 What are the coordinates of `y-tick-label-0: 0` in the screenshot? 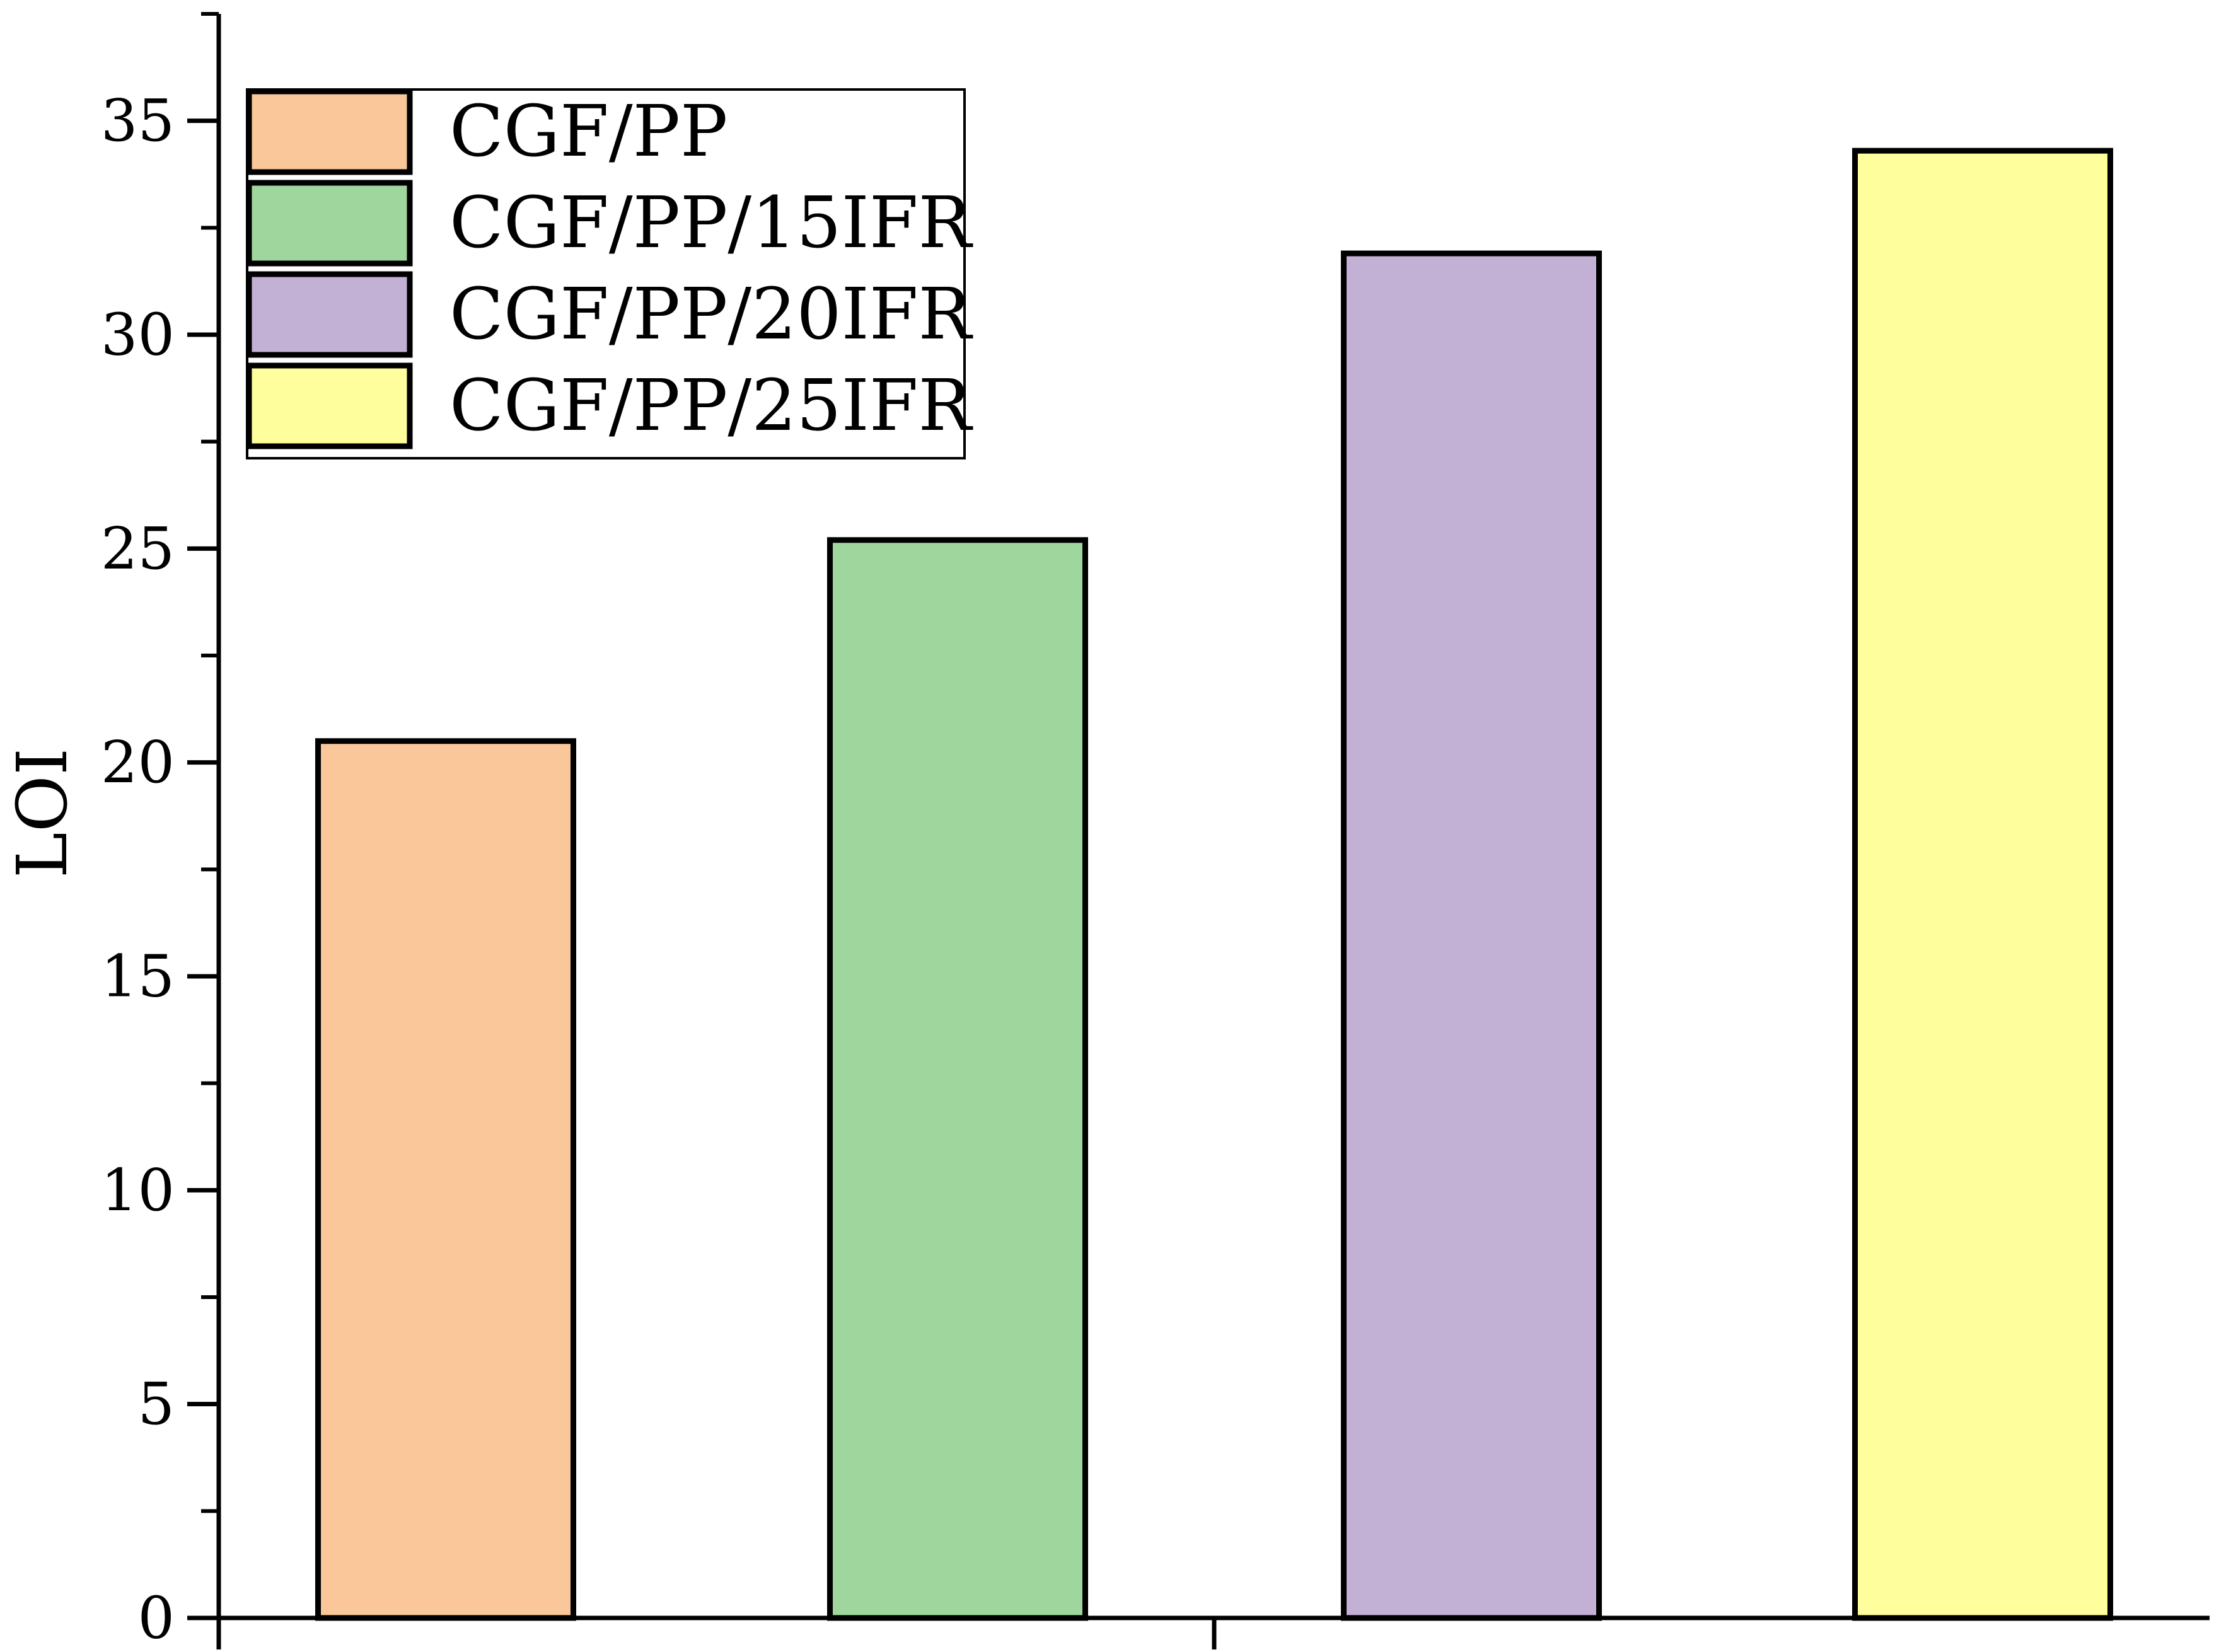 It's located at (156, 1618).